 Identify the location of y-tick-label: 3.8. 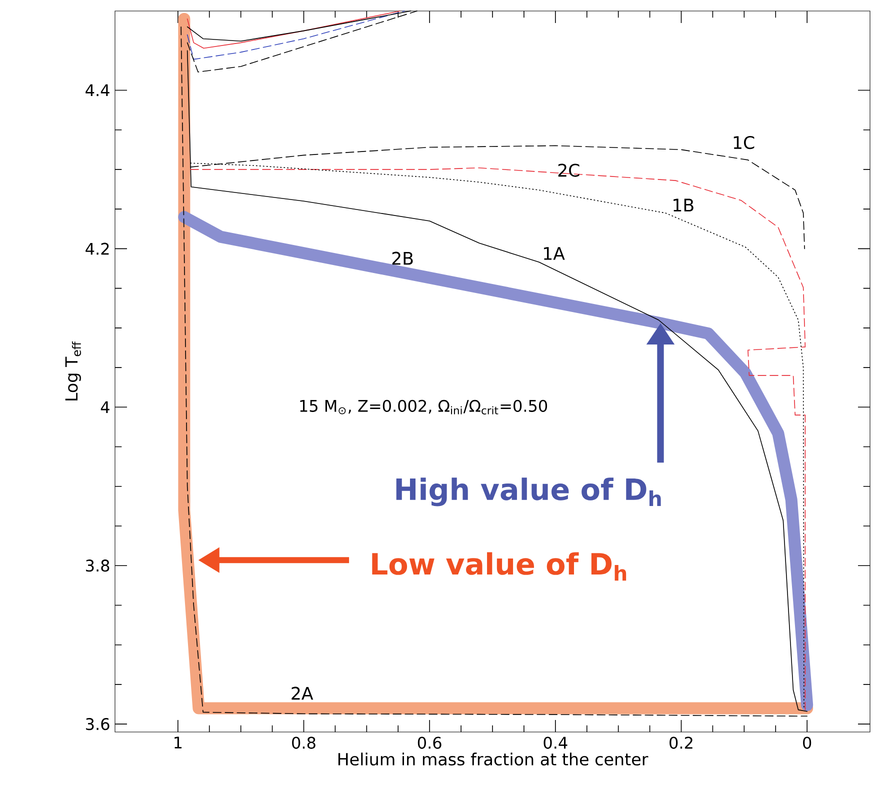
(98, 566).